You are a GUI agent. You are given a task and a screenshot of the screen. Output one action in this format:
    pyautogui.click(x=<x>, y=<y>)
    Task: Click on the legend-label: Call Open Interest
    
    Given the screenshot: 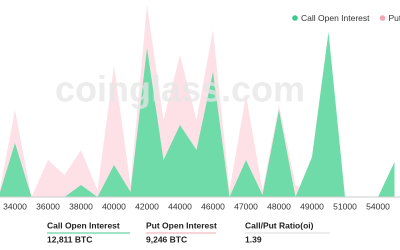 What is the action you would take?
    pyautogui.click(x=335, y=18)
    